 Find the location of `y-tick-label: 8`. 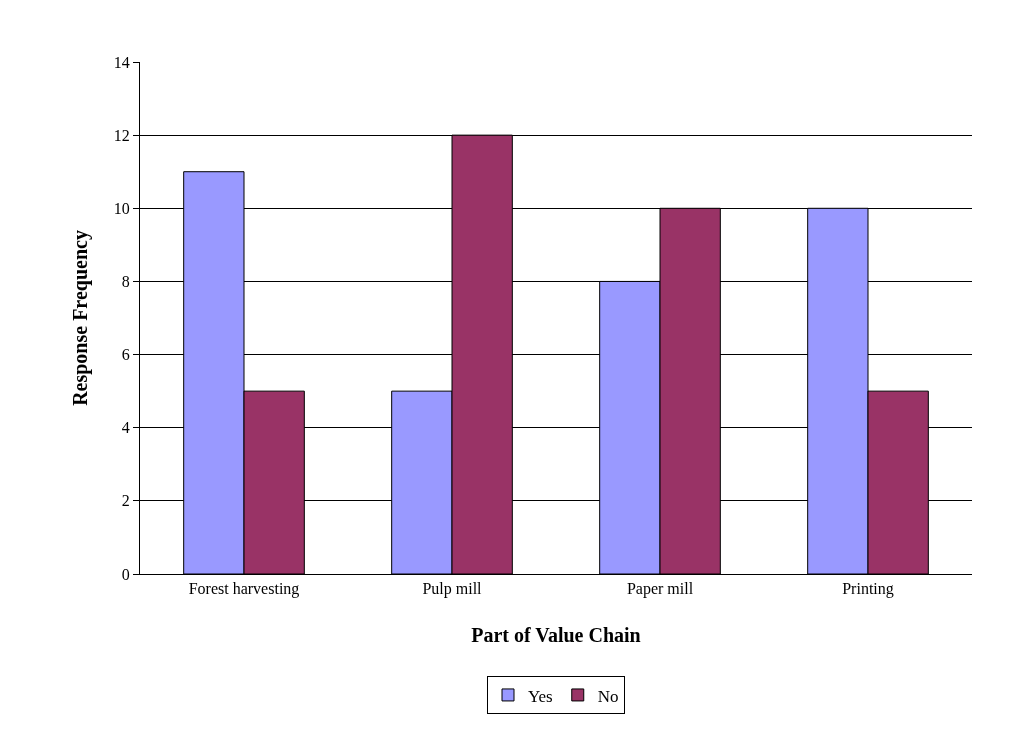

y-tick-label: 8 is located at coordinates (125, 282).